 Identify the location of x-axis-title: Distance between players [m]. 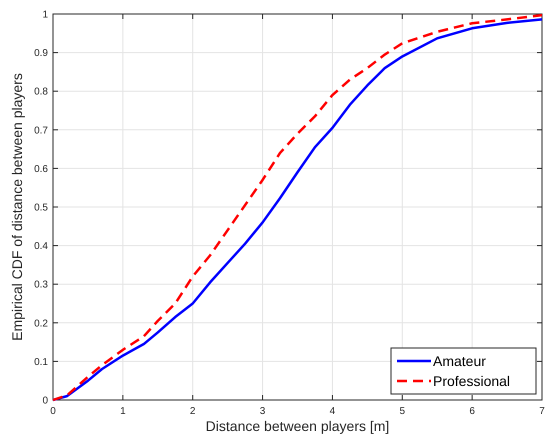
(298, 426).